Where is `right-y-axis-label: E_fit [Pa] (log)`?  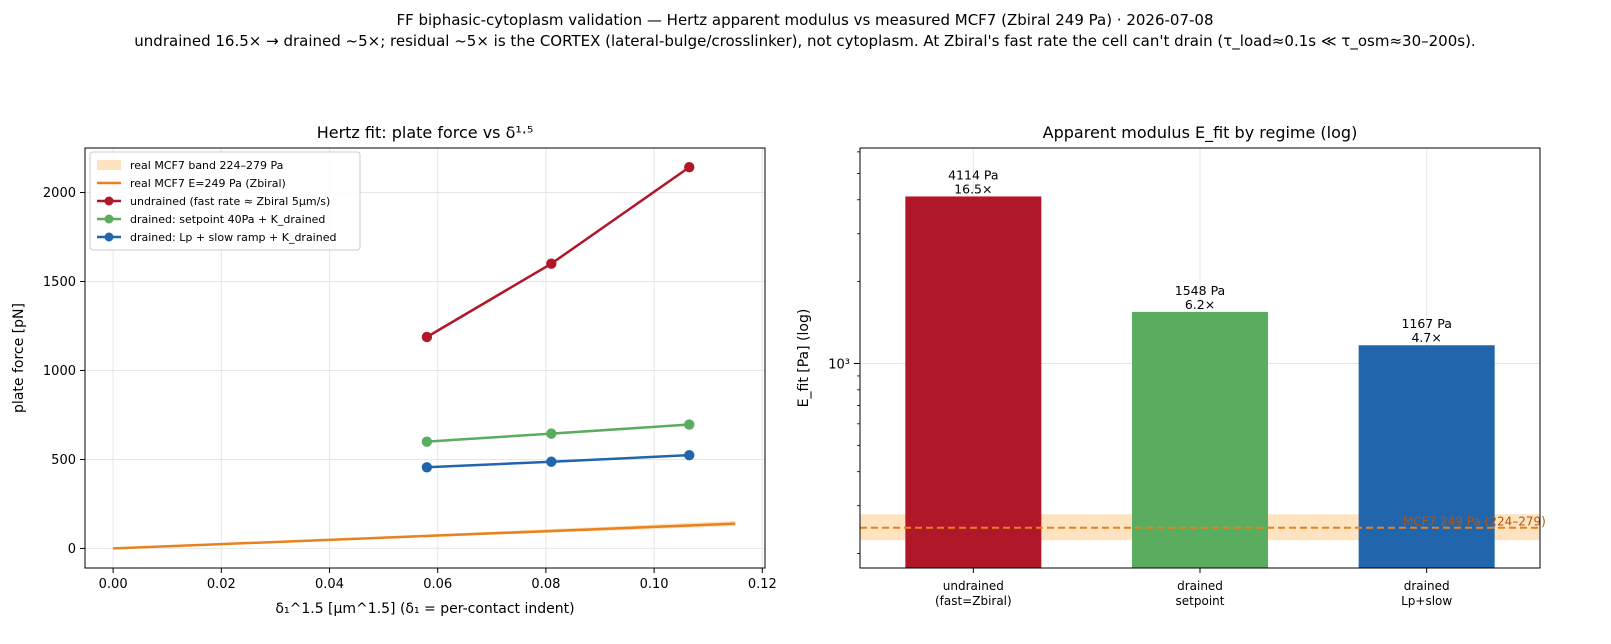 right-y-axis-label: E_fit [Pa] (log) is located at coordinates (804, 358).